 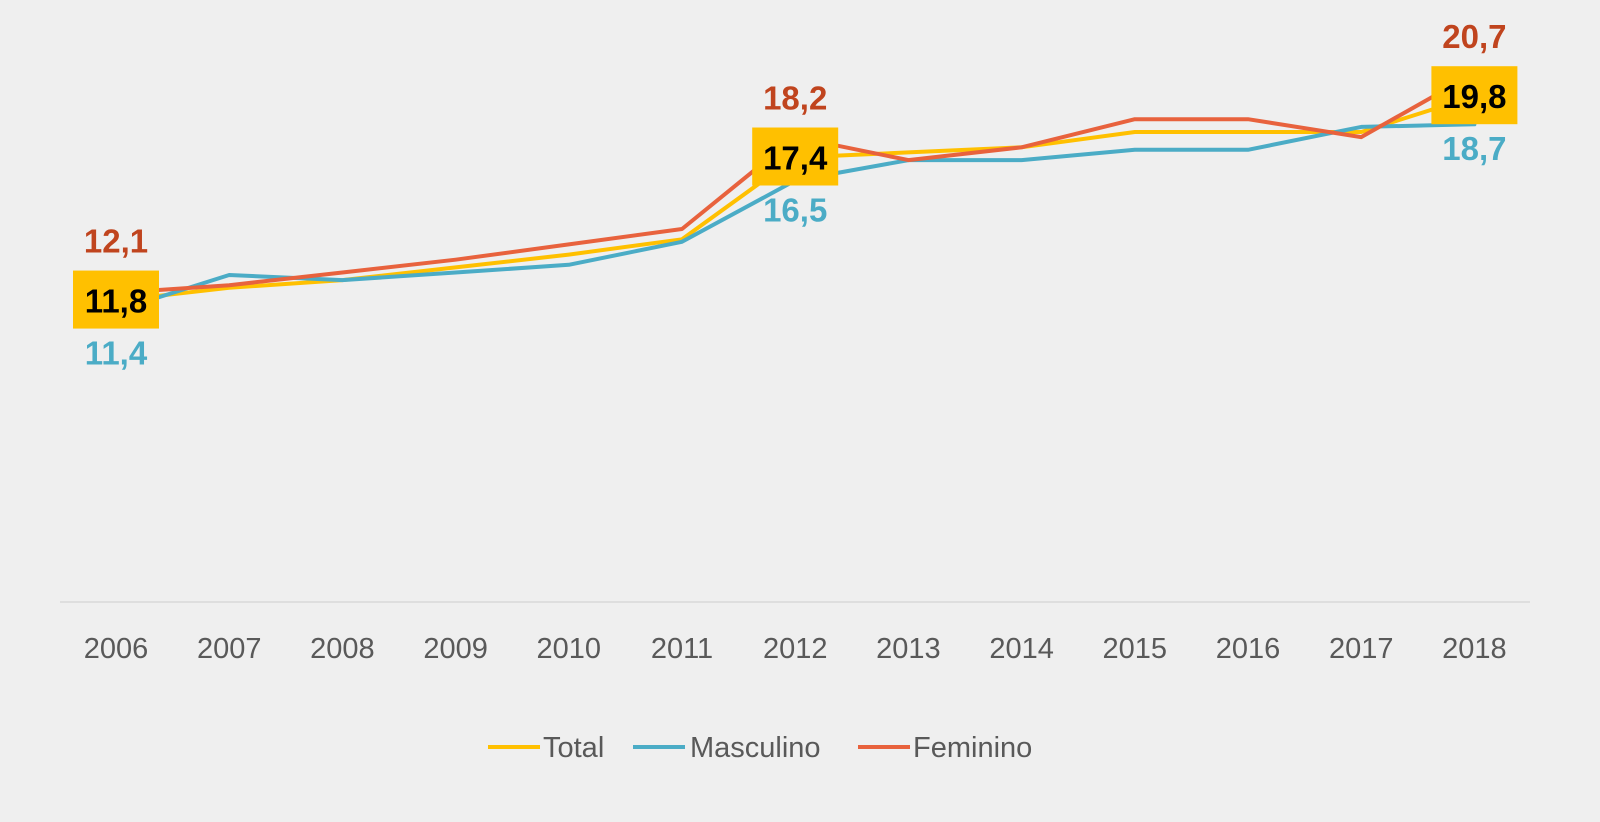 What do you see at coordinates (908, 649) in the screenshot?
I see `x-tick-label: 2013` at bounding box center [908, 649].